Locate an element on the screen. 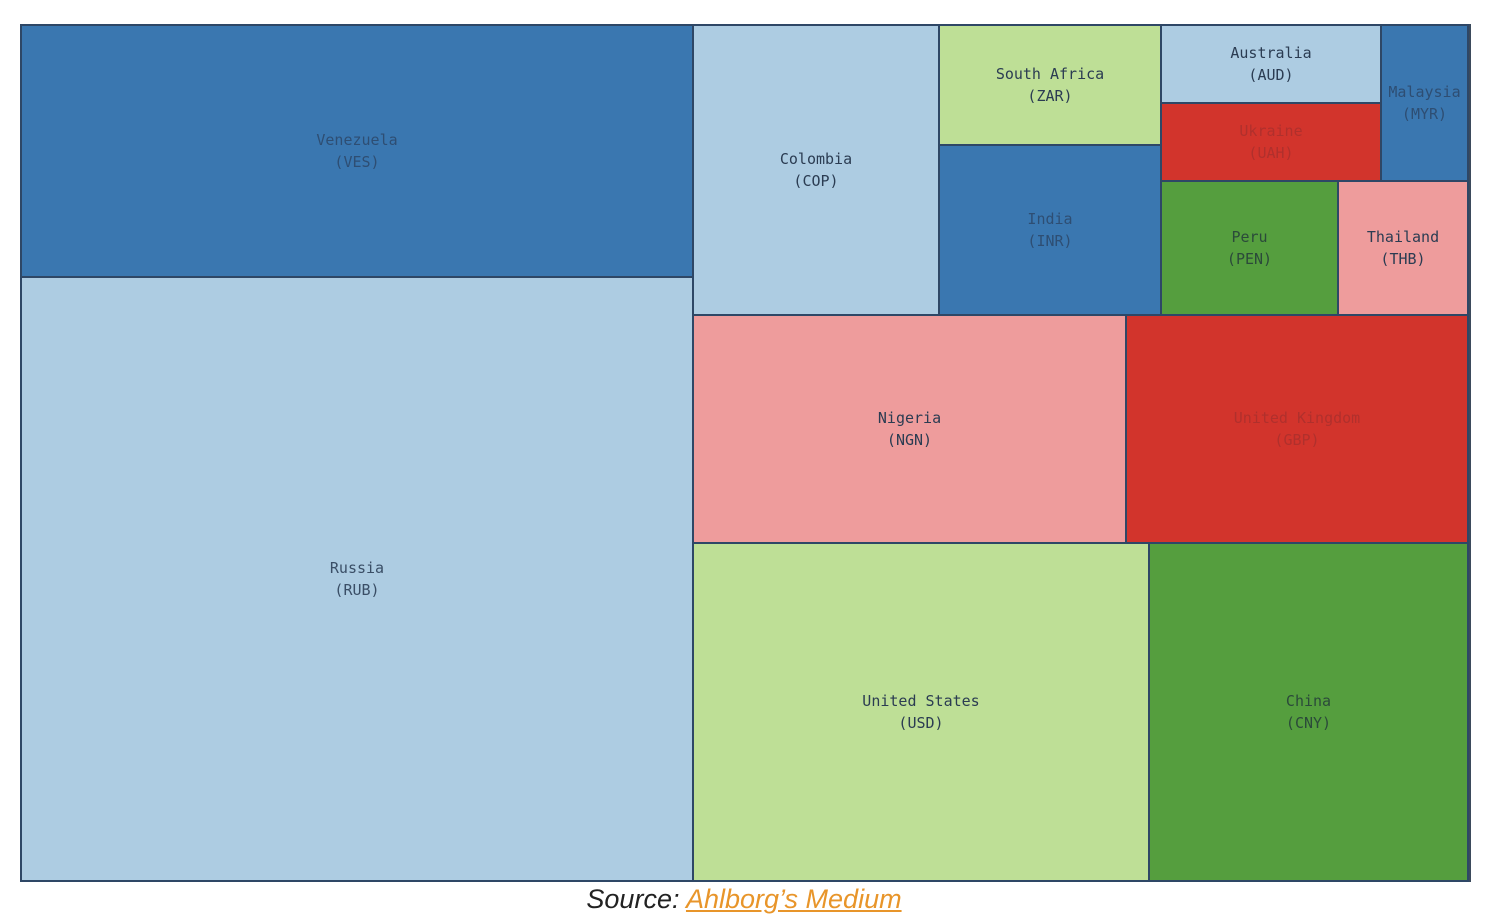 This screenshot has height=915, width=1488. tile-label: Peru (PEN) is located at coordinates (1249, 248).